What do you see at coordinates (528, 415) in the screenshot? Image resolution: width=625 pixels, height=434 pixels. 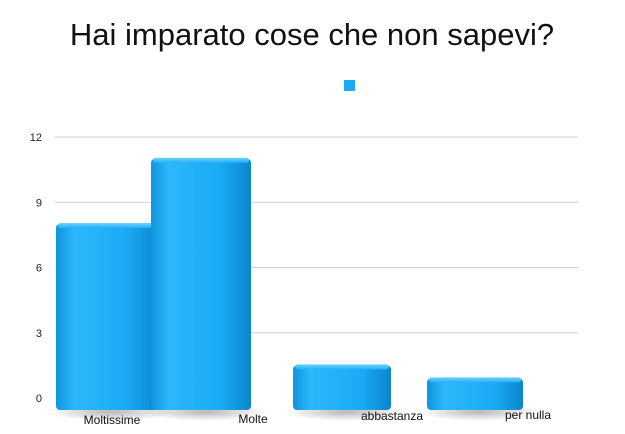 I see `x-category-label: per nulla` at bounding box center [528, 415].